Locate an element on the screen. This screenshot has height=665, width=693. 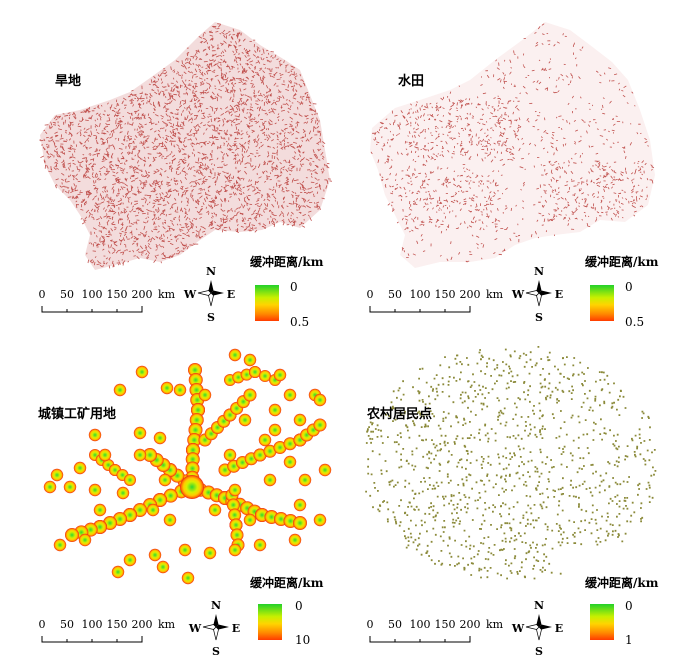
panel-title: 水田 is located at coordinates (411, 81).